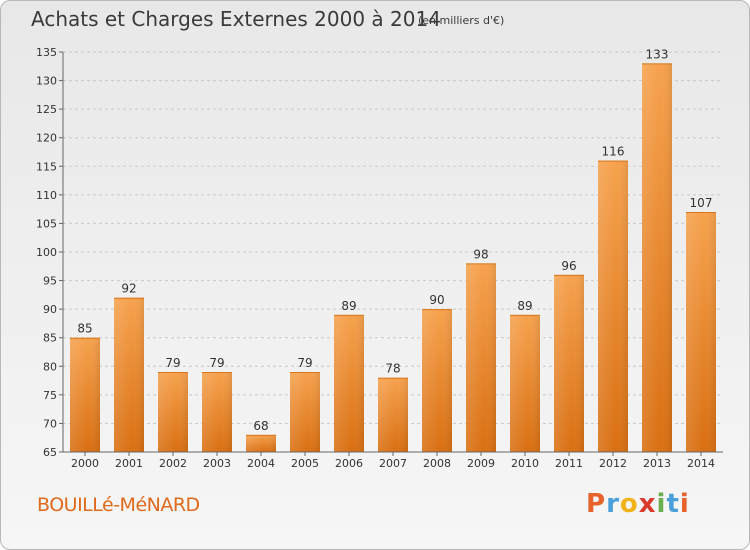 Image resolution: width=750 pixels, height=550 pixels. Describe the element at coordinates (236, 19) in the screenshot. I see `chart-title: Achats et Charges Externes 2000 à 2014` at that location.